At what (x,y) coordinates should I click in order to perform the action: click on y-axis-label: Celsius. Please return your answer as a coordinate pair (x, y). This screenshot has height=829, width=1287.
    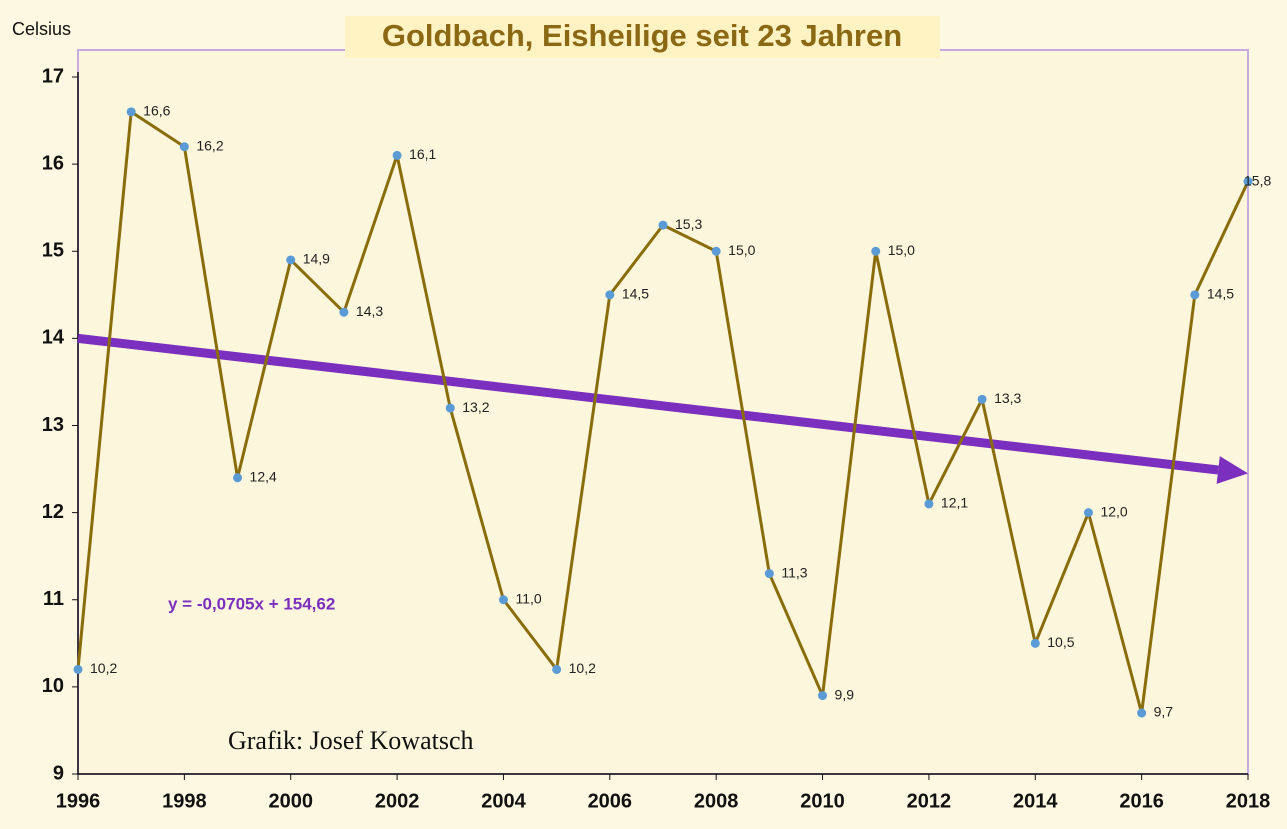
    Looking at the image, I should click on (41, 29).